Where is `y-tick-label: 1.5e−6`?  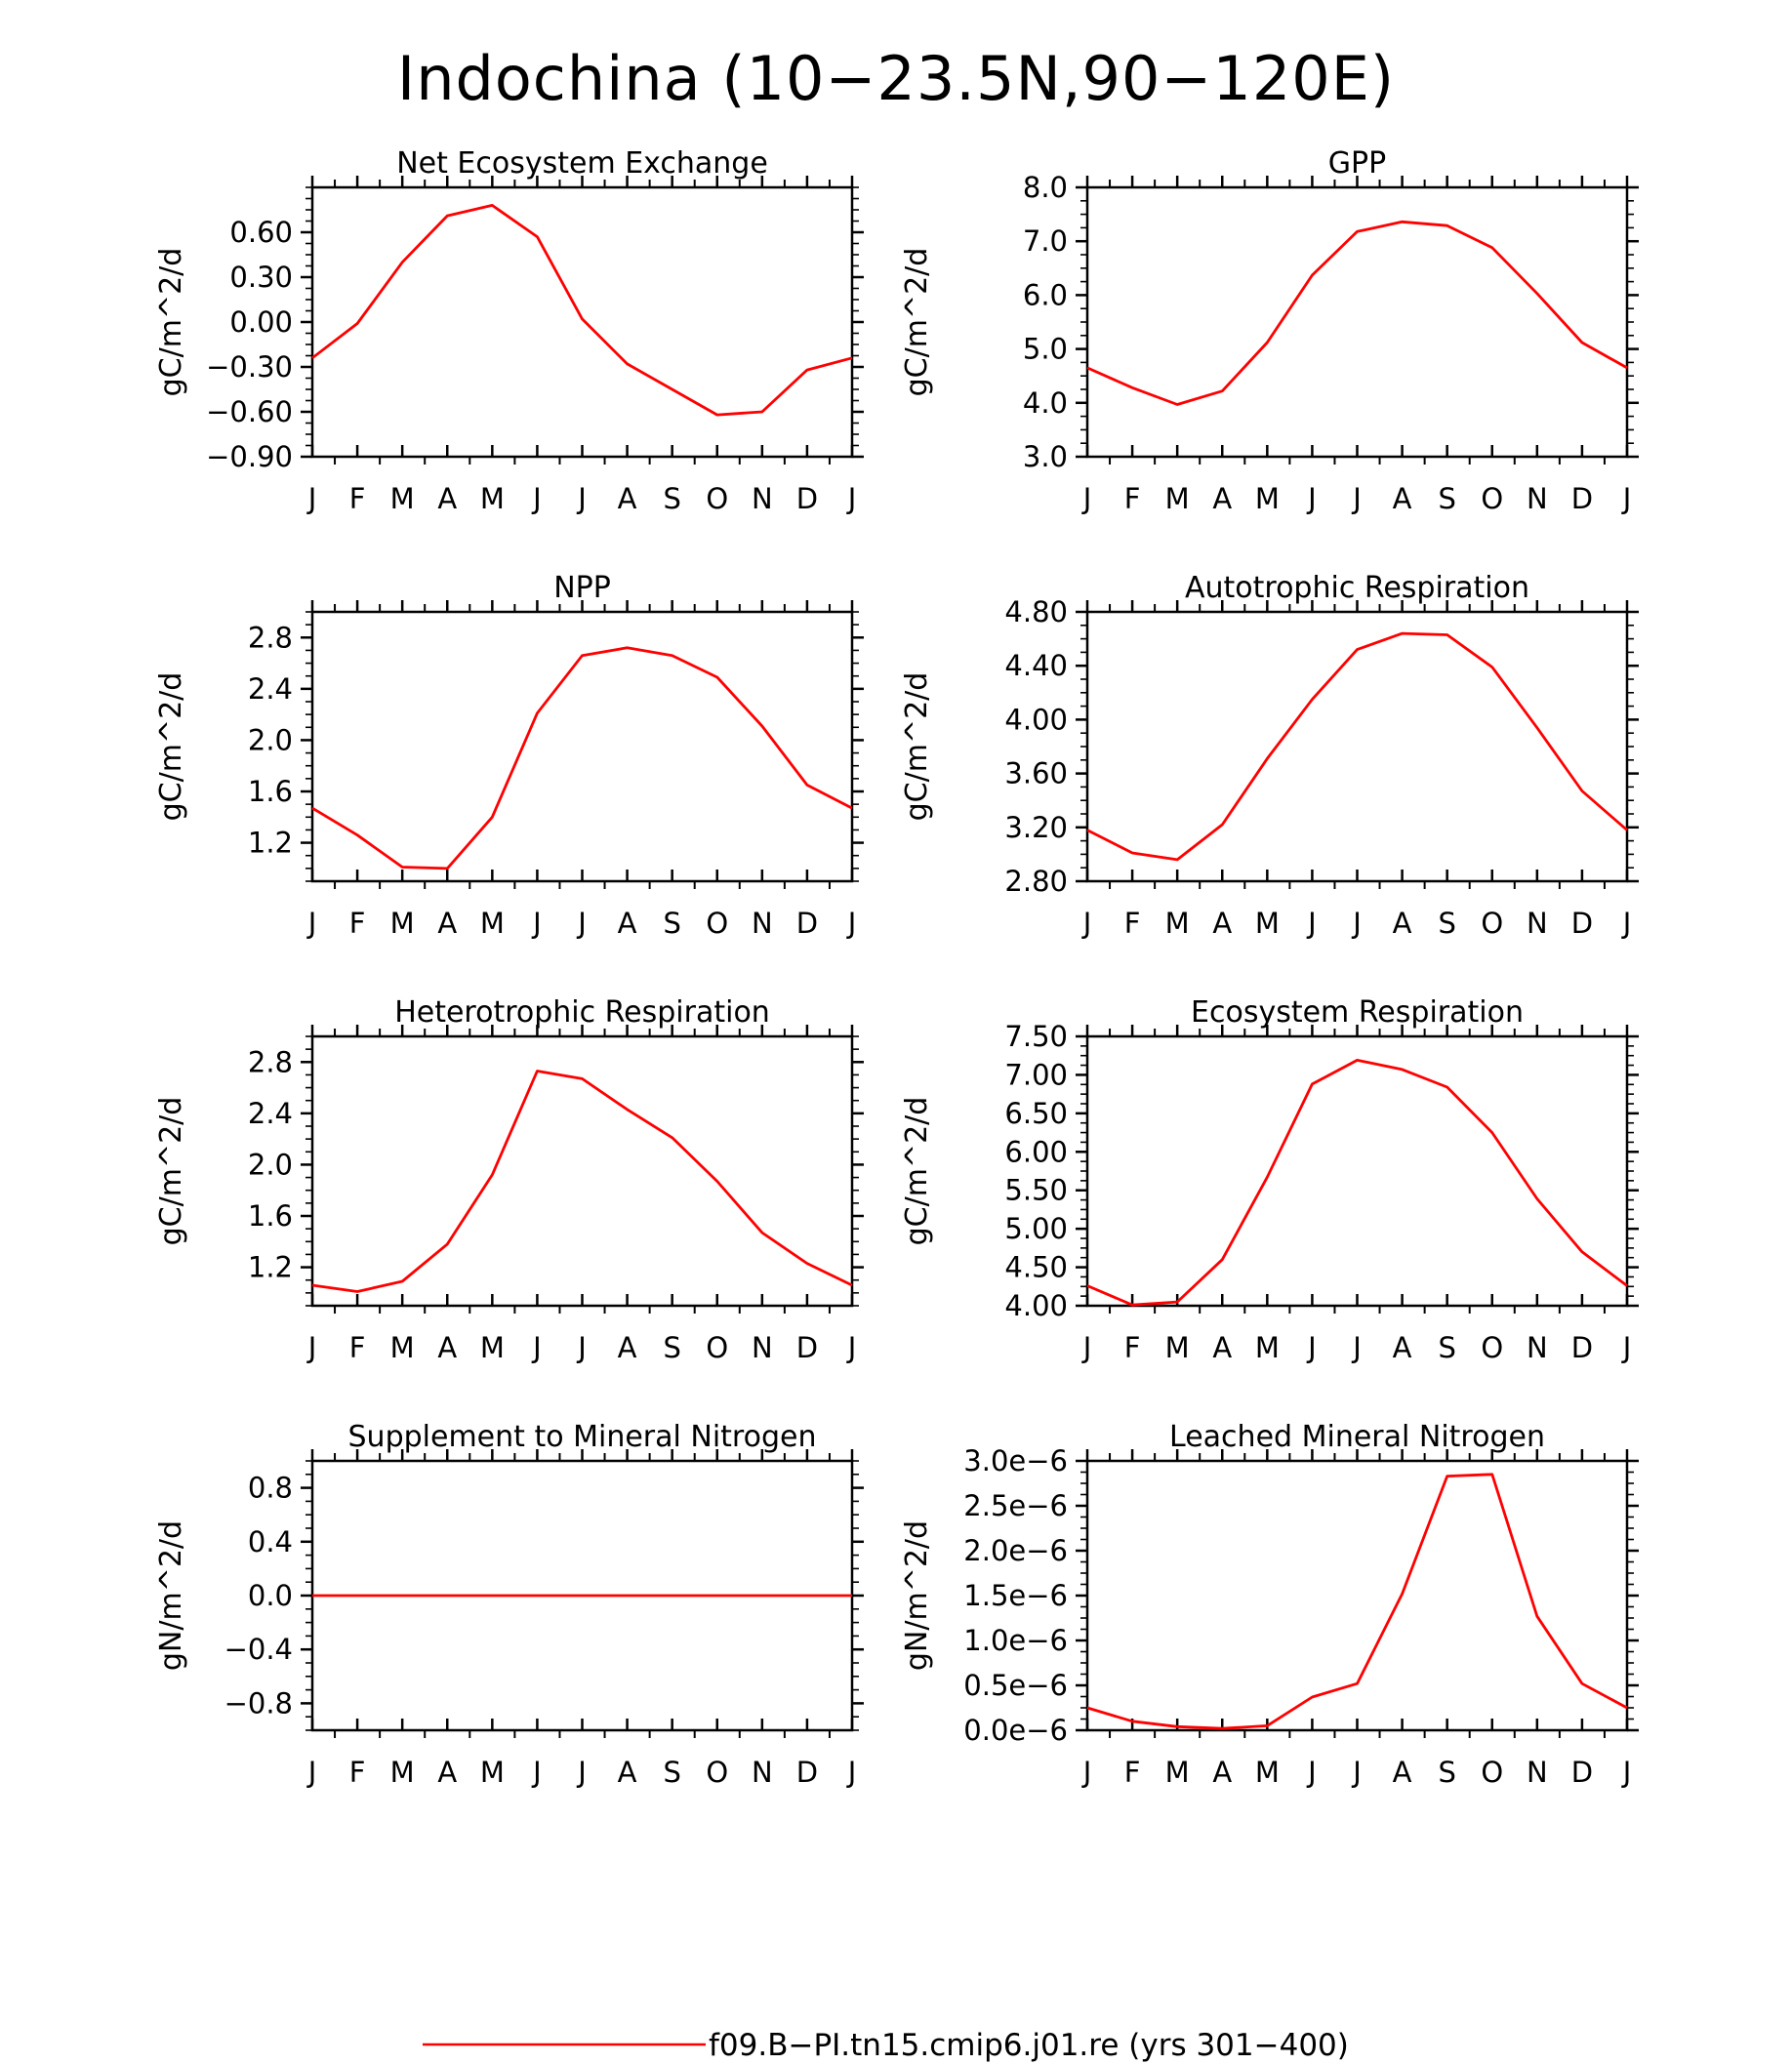 y-tick-label: 1.5e−6 is located at coordinates (1015, 1595).